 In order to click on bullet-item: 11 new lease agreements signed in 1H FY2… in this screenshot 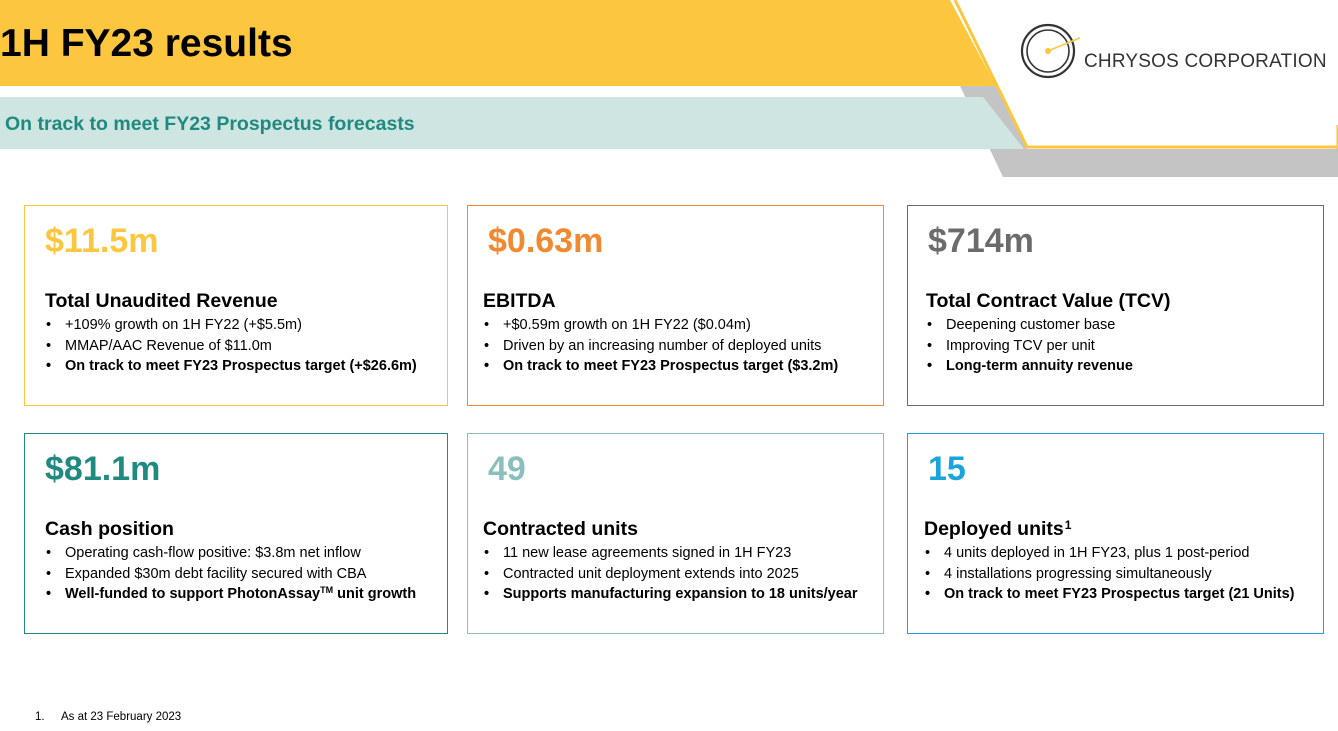, I will do `click(670, 553)`.